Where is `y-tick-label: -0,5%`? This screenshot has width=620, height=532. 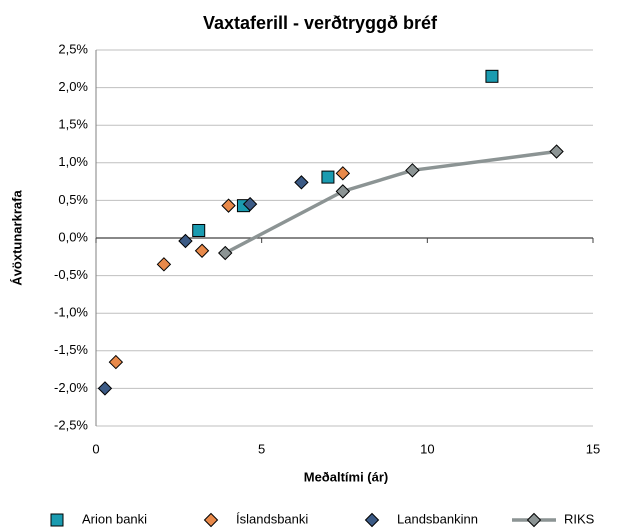 y-tick-label: -0,5% is located at coordinates (71, 274).